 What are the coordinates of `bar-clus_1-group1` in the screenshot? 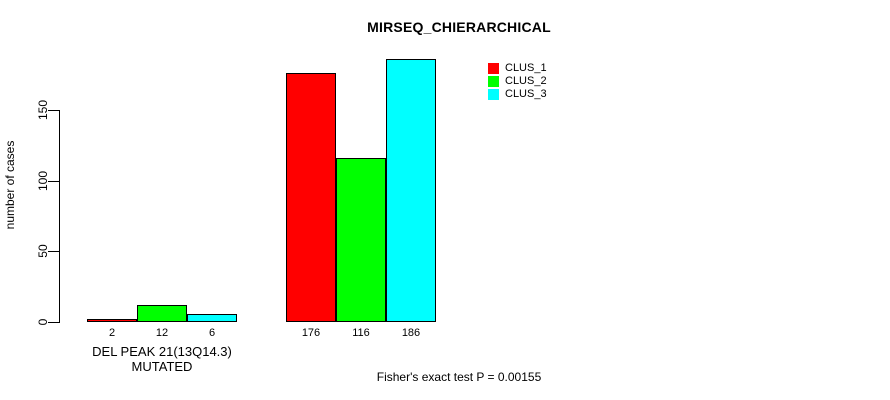 It's located at (112, 320).